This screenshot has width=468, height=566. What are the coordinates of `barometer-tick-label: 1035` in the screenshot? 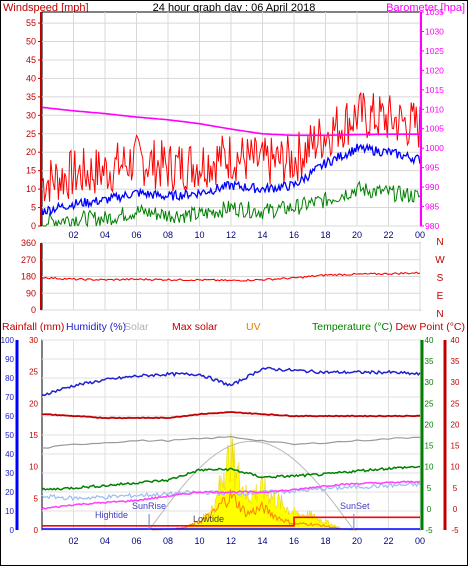 It's located at (434, 12).